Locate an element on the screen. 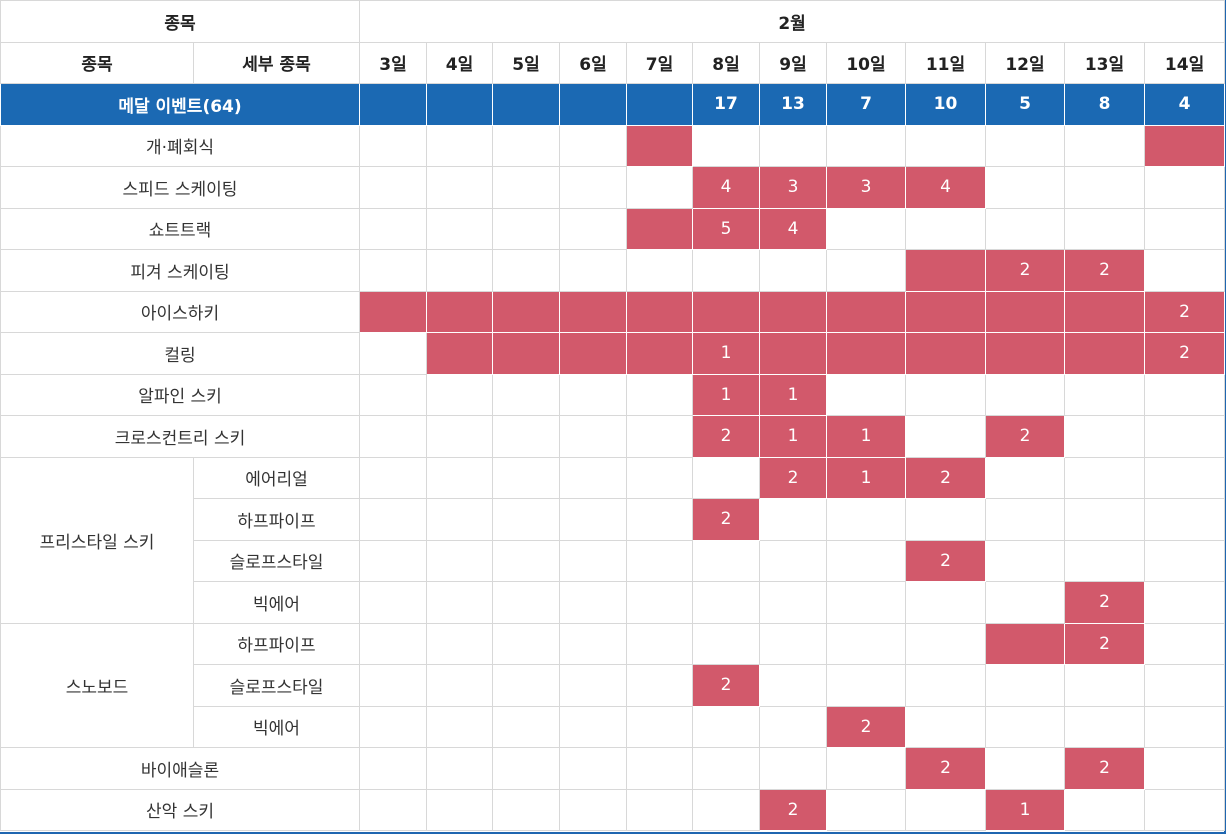  header-row-days: 종목 세부 종목 3일 4일 5일 6일 7일 8일 9일 10일 11일 12일 13일 14일 is located at coordinates (613, 62).